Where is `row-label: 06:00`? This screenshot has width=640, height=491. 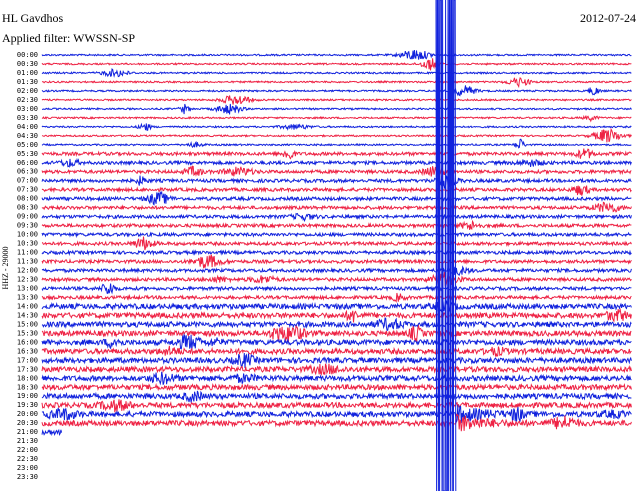
row-label: 06:00 is located at coordinates (27, 163).